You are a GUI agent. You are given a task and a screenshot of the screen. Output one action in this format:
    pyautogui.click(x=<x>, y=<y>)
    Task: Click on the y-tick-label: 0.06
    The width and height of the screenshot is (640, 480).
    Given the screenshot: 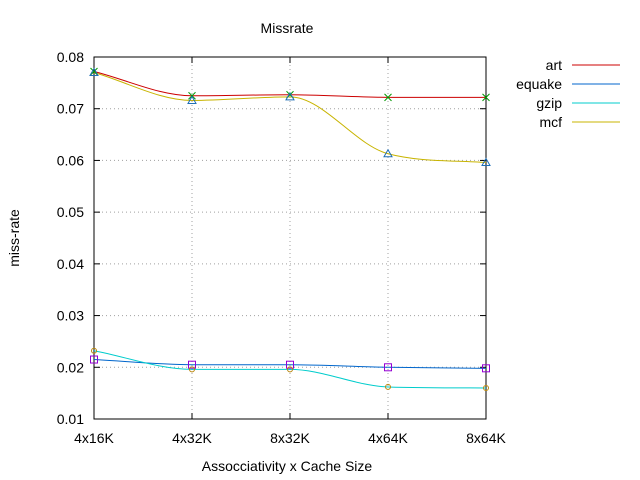 What is the action you would take?
    pyautogui.click(x=70, y=160)
    